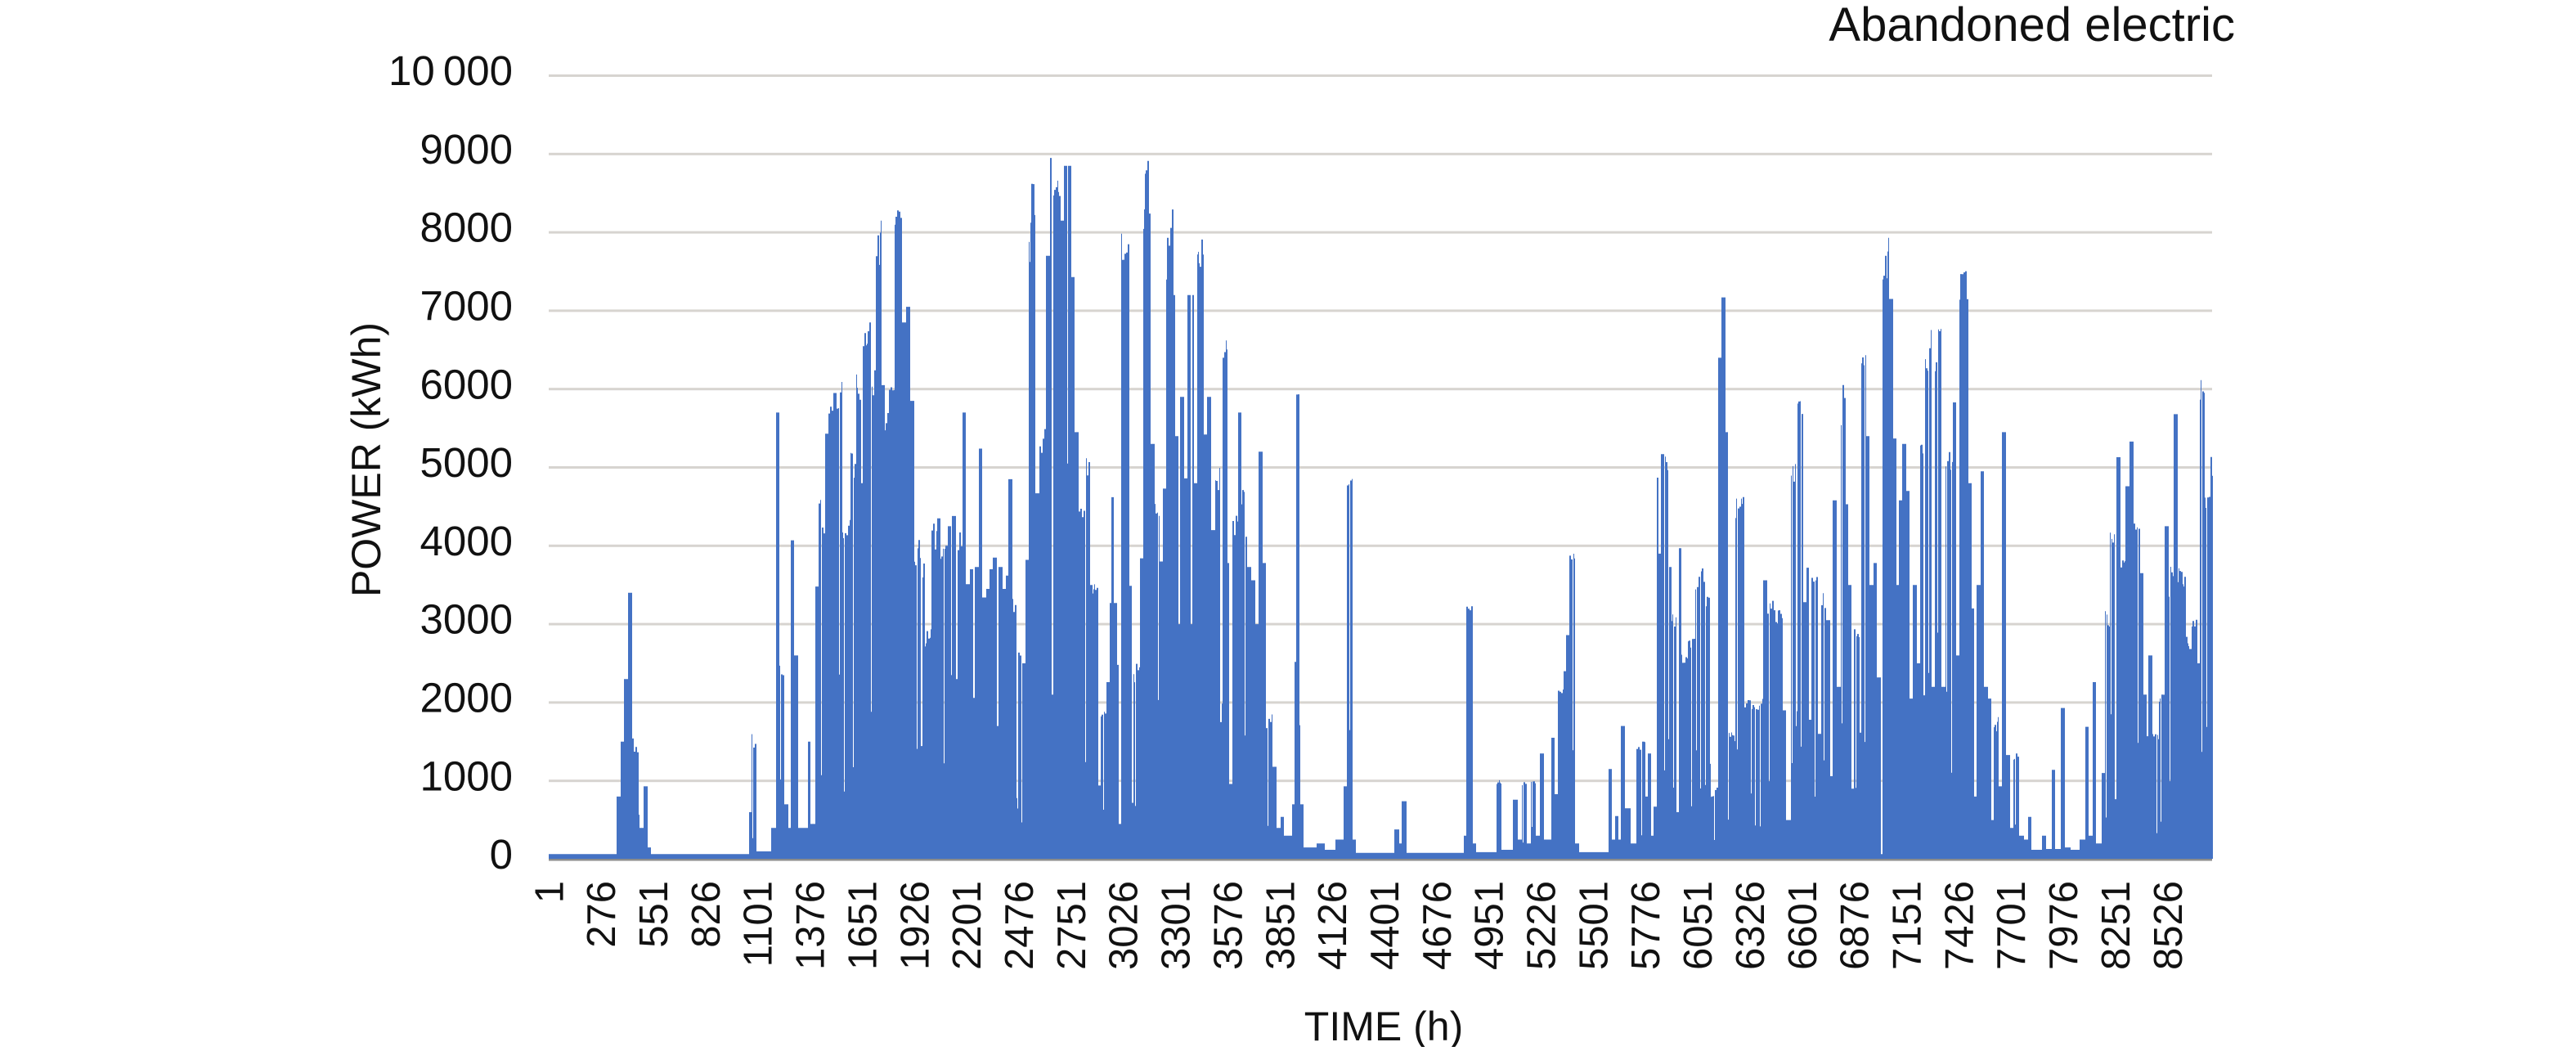  What do you see at coordinates (1959, 926) in the screenshot?
I see `svg-text: 7426` at bounding box center [1959, 926].